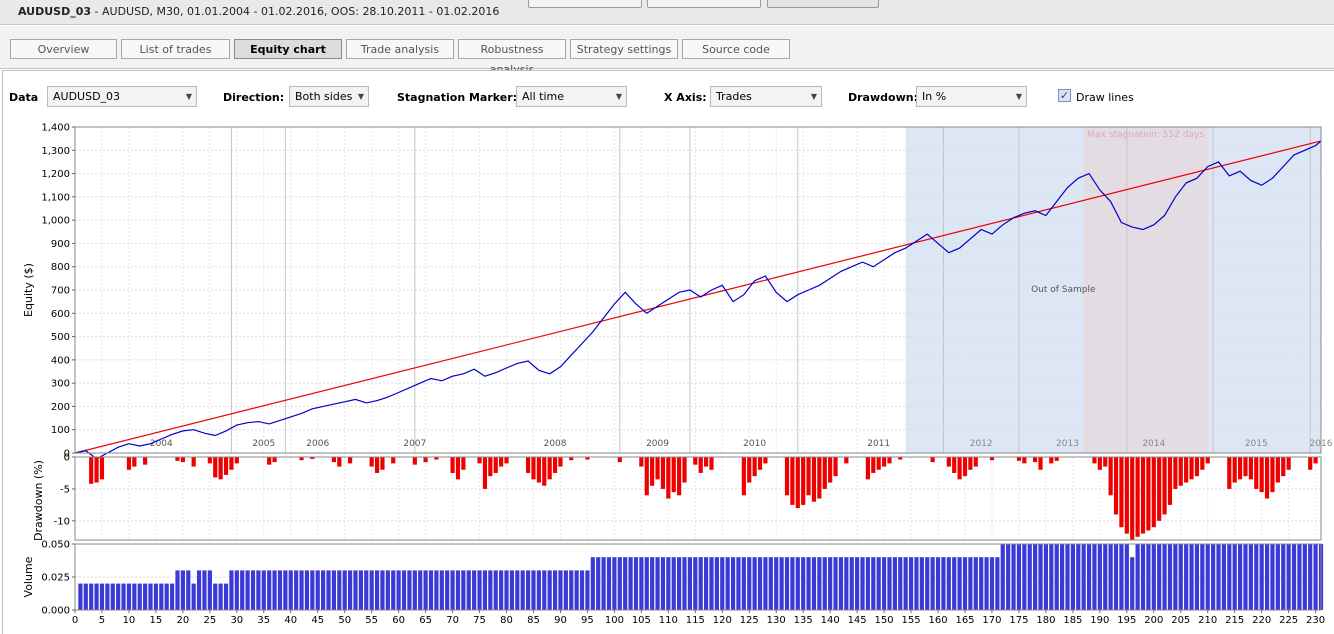 This screenshot has width=1334, height=634. What do you see at coordinates (60, 337) in the screenshot?
I see `y-tick-label: 500` at bounding box center [60, 337].